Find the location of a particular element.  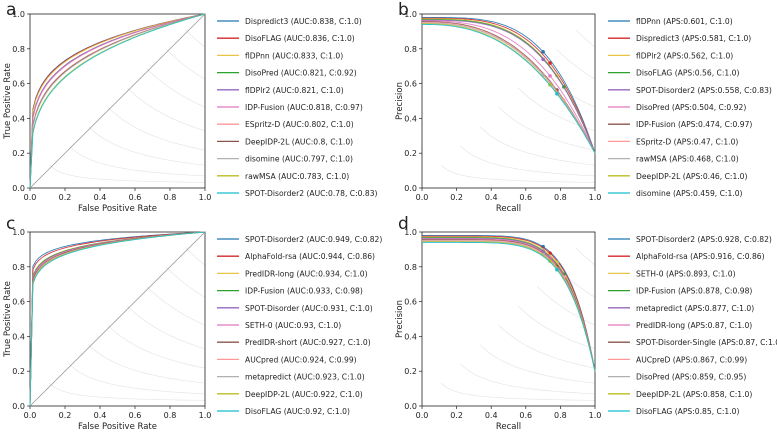

legend-entry: disomine (APS:0.459, C:1.0) is located at coordinates (689, 193).